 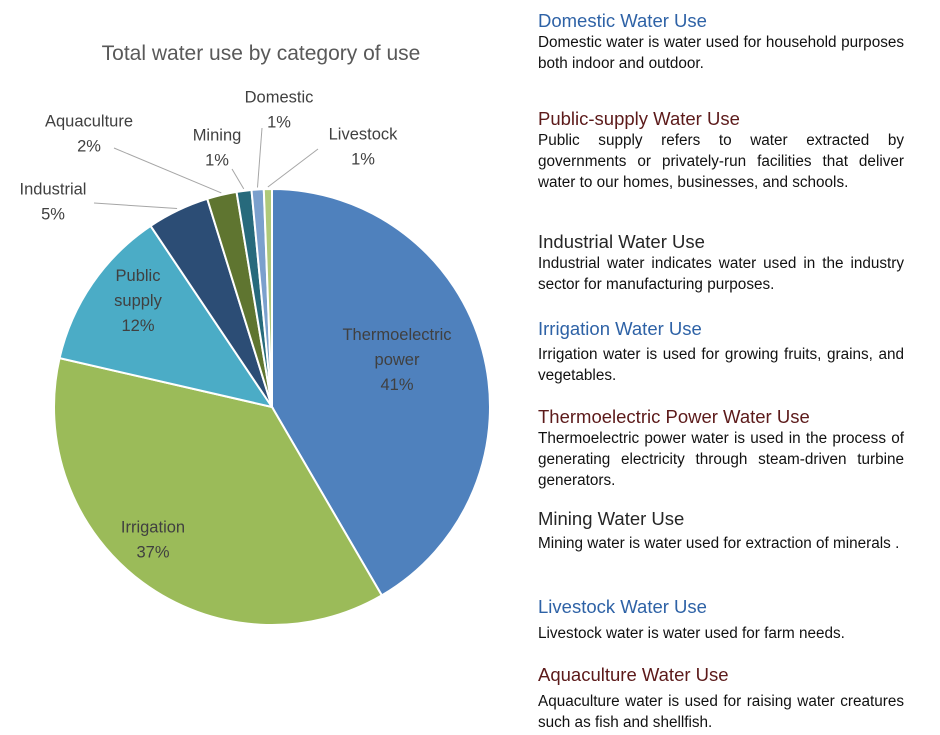 I want to click on definition-title: Aquaculture Water Use, so click(x=633, y=674).